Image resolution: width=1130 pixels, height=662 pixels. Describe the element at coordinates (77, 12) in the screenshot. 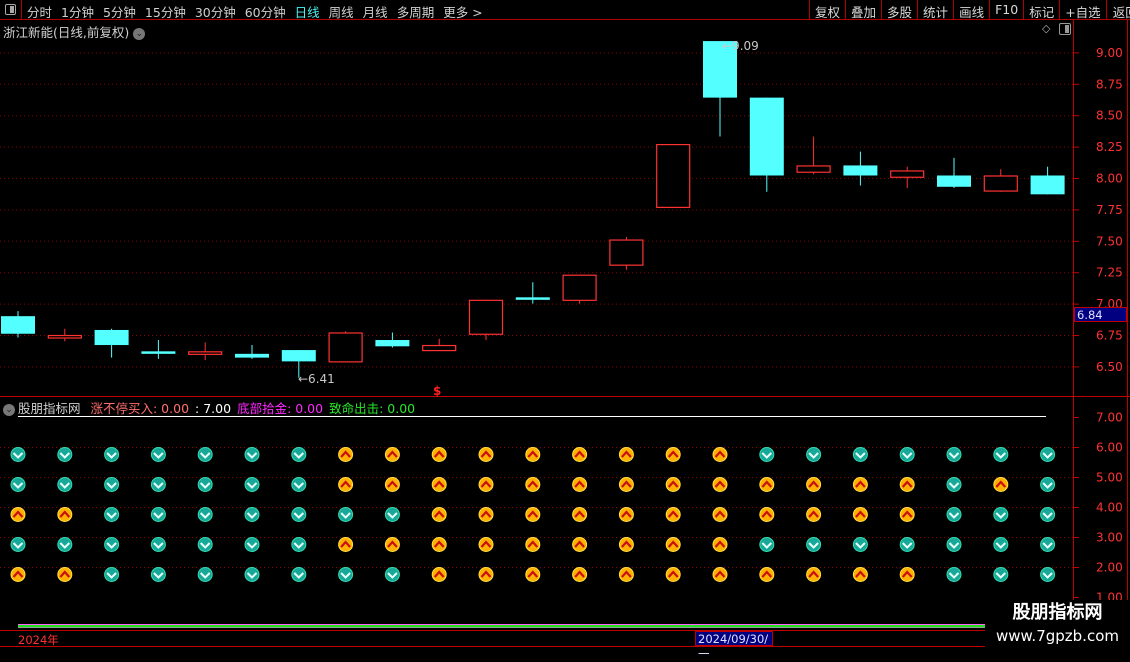

I see `period-tab: 1分钟` at that location.